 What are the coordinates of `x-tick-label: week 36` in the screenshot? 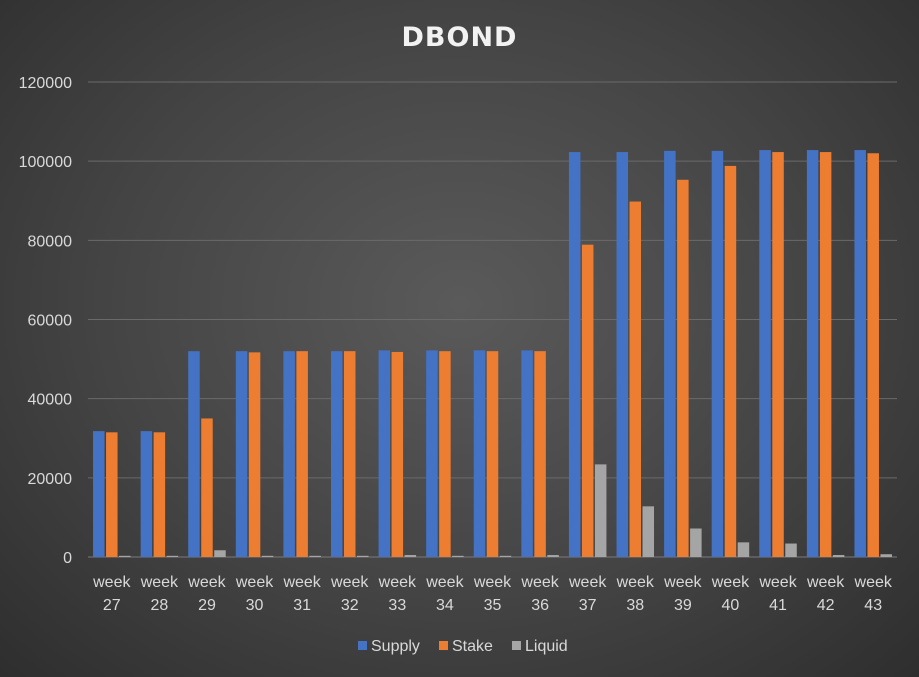 It's located at (539, 594).